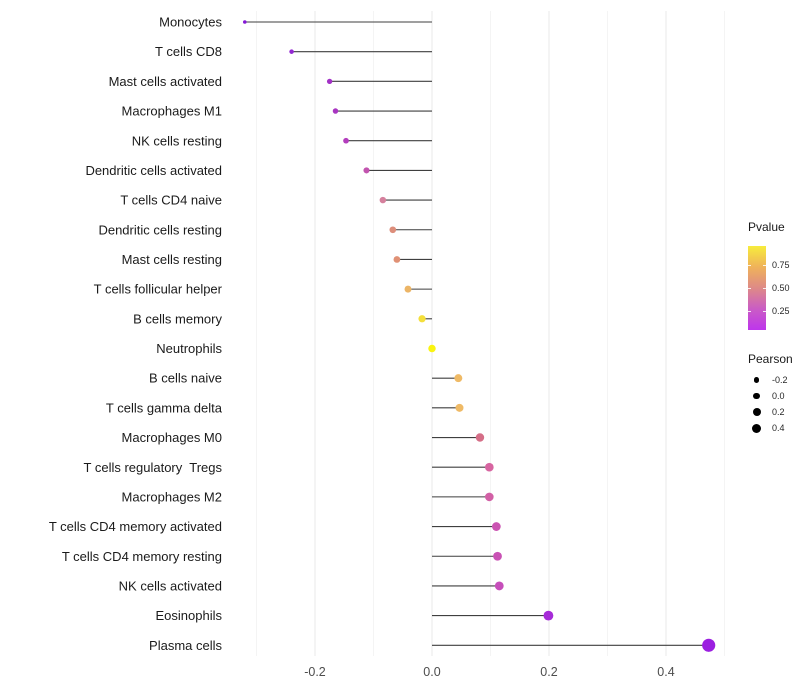 The image size is (800, 700). I want to click on pvalue-gradient, so click(757, 288).